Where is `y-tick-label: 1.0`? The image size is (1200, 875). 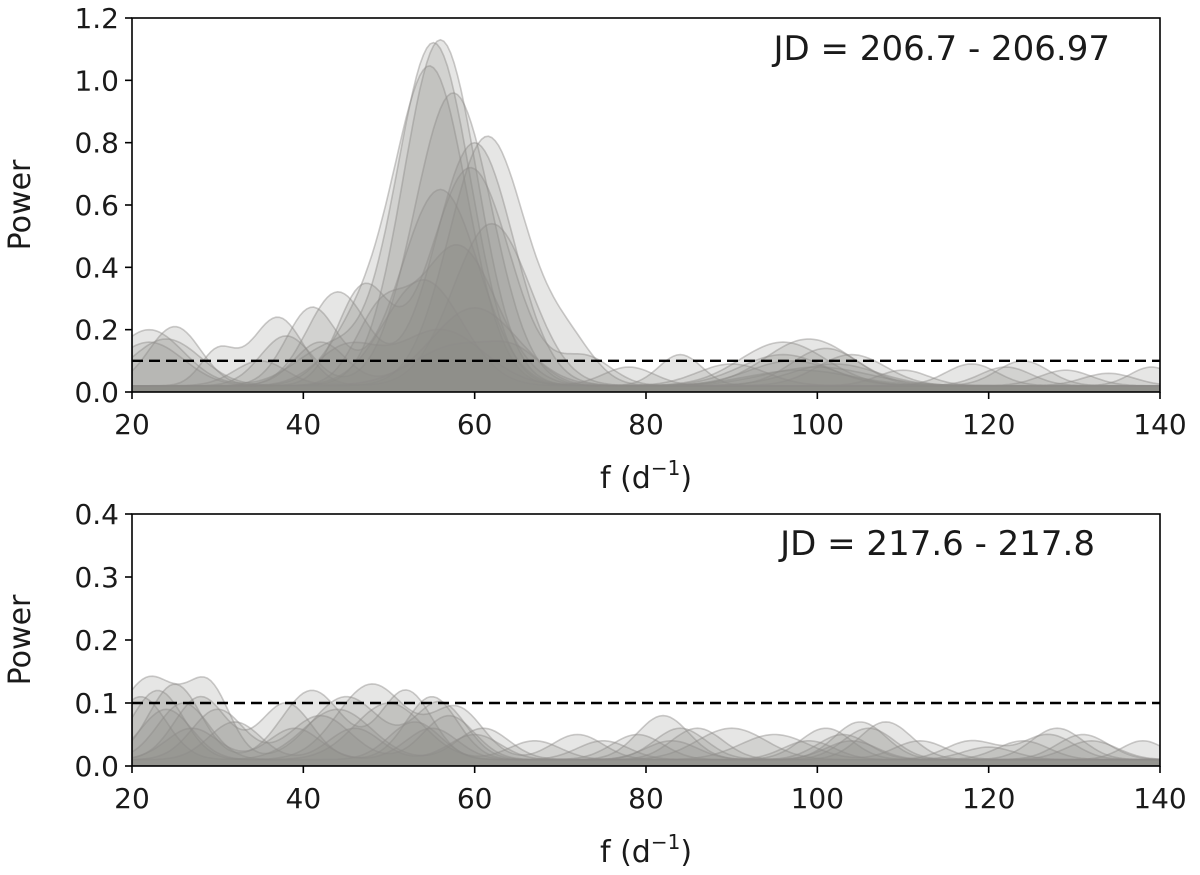 y-tick-label: 1.0 is located at coordinates (96, 80).